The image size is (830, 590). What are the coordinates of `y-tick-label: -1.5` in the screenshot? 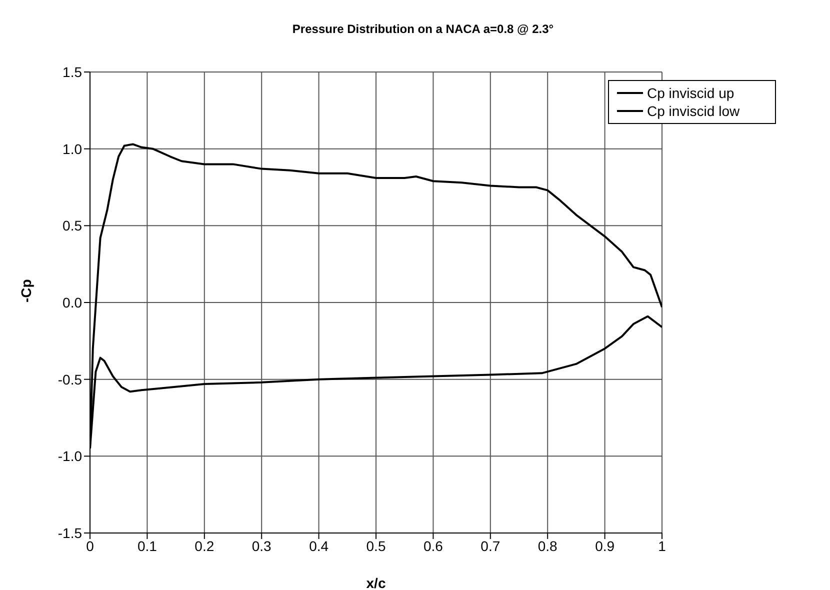 It's located at (70, 532).